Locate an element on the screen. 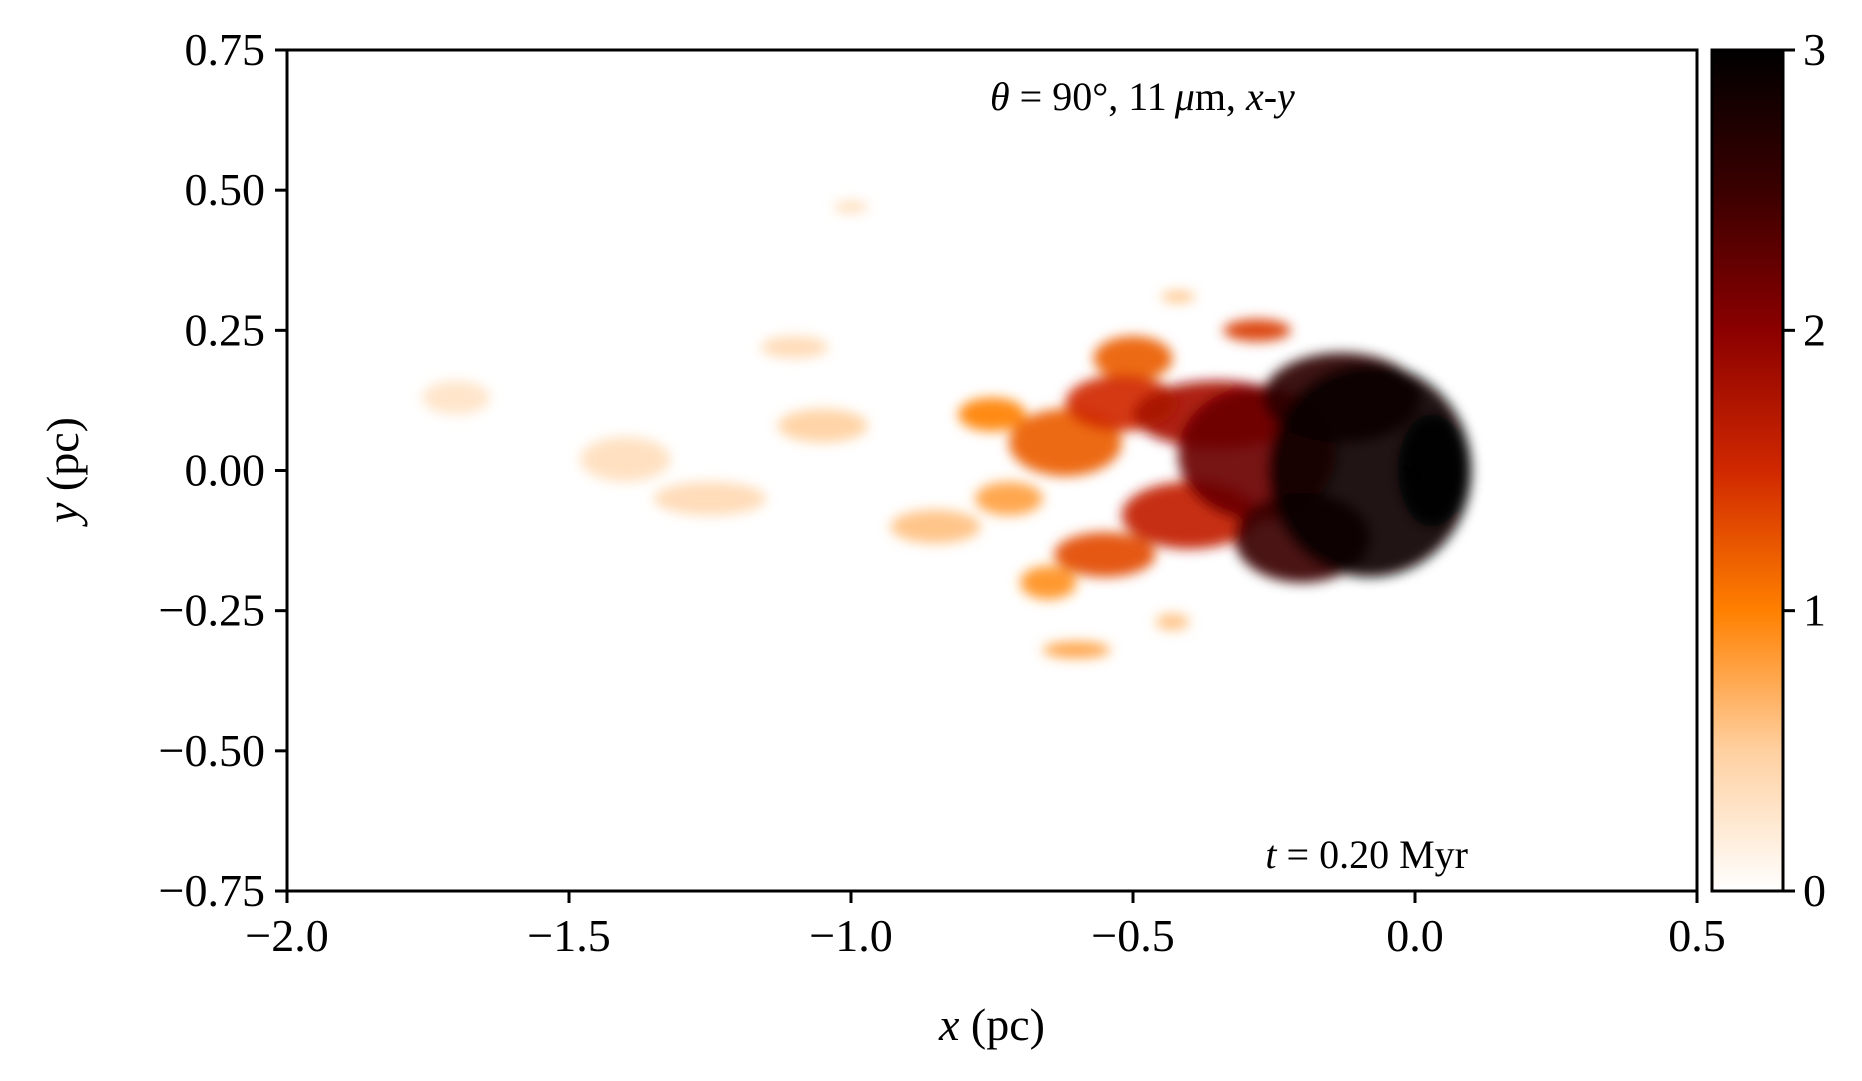 The image size is (1862, 1081). x-axis-label: x (pc) is located at coordinates (991, 1024).